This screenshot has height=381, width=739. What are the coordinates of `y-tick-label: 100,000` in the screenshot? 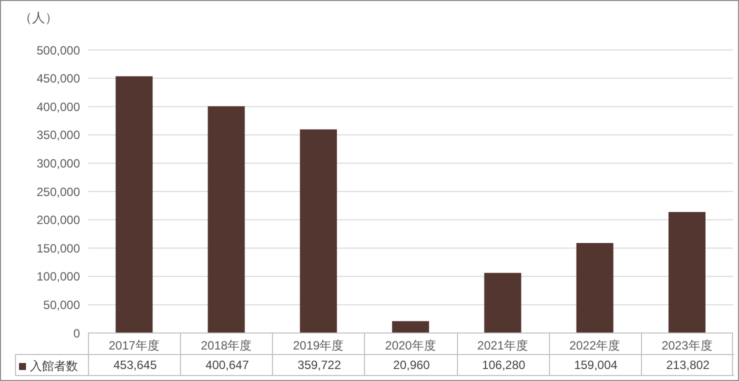 It's located at (58, 277).